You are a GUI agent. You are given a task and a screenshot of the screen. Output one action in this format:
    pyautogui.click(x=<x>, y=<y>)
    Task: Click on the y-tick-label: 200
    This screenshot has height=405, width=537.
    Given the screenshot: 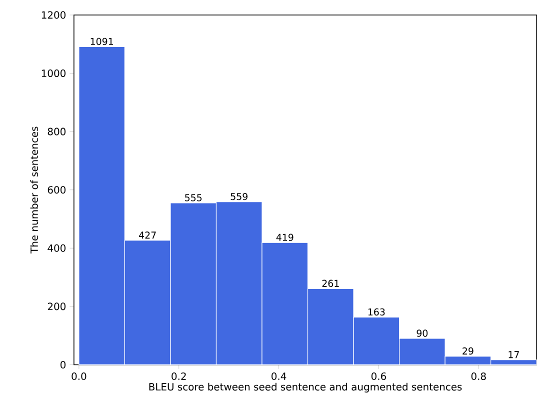 What is the action you would take?
    pyautogui.click(x=57, y=306)
    